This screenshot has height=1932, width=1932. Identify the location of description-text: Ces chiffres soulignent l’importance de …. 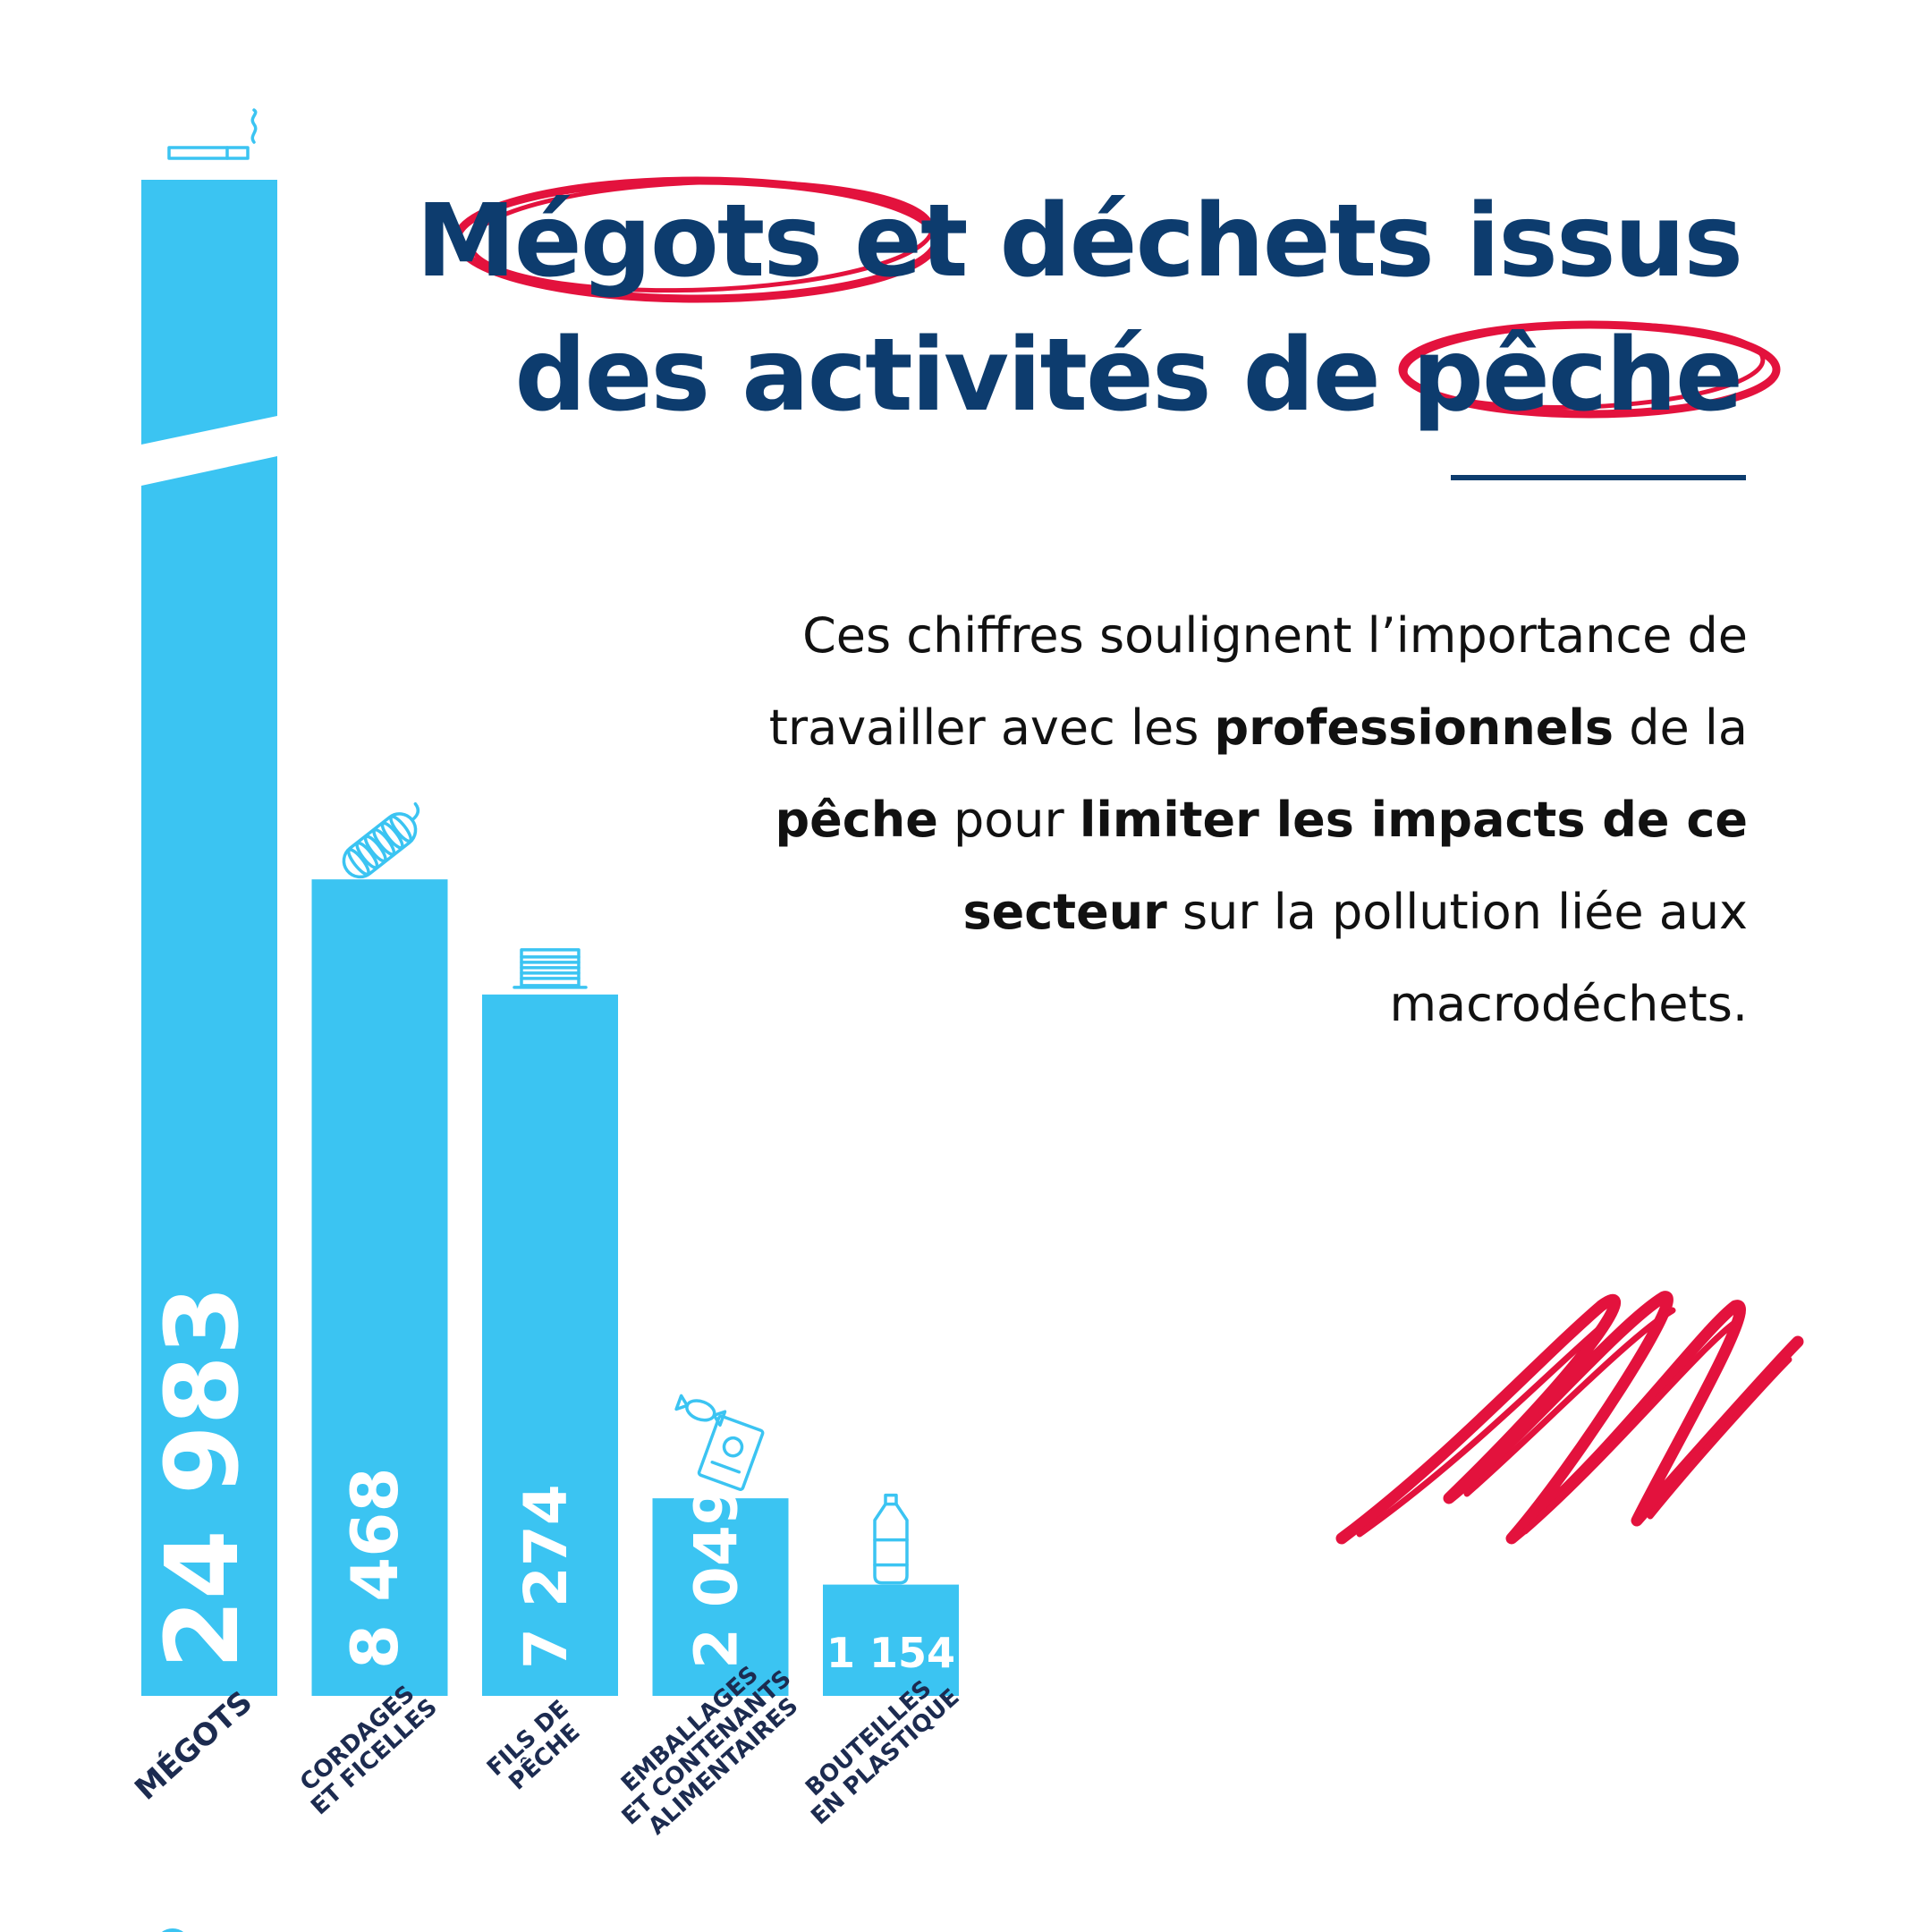
(1258, 819).